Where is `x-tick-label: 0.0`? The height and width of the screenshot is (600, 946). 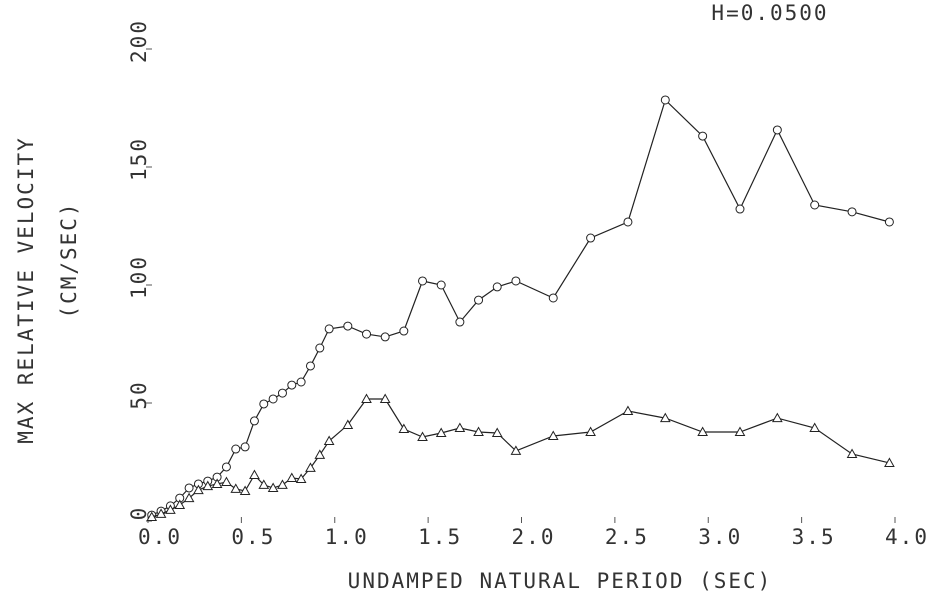
x-tick-label: 0.0 is located at coordinates (160, 537).